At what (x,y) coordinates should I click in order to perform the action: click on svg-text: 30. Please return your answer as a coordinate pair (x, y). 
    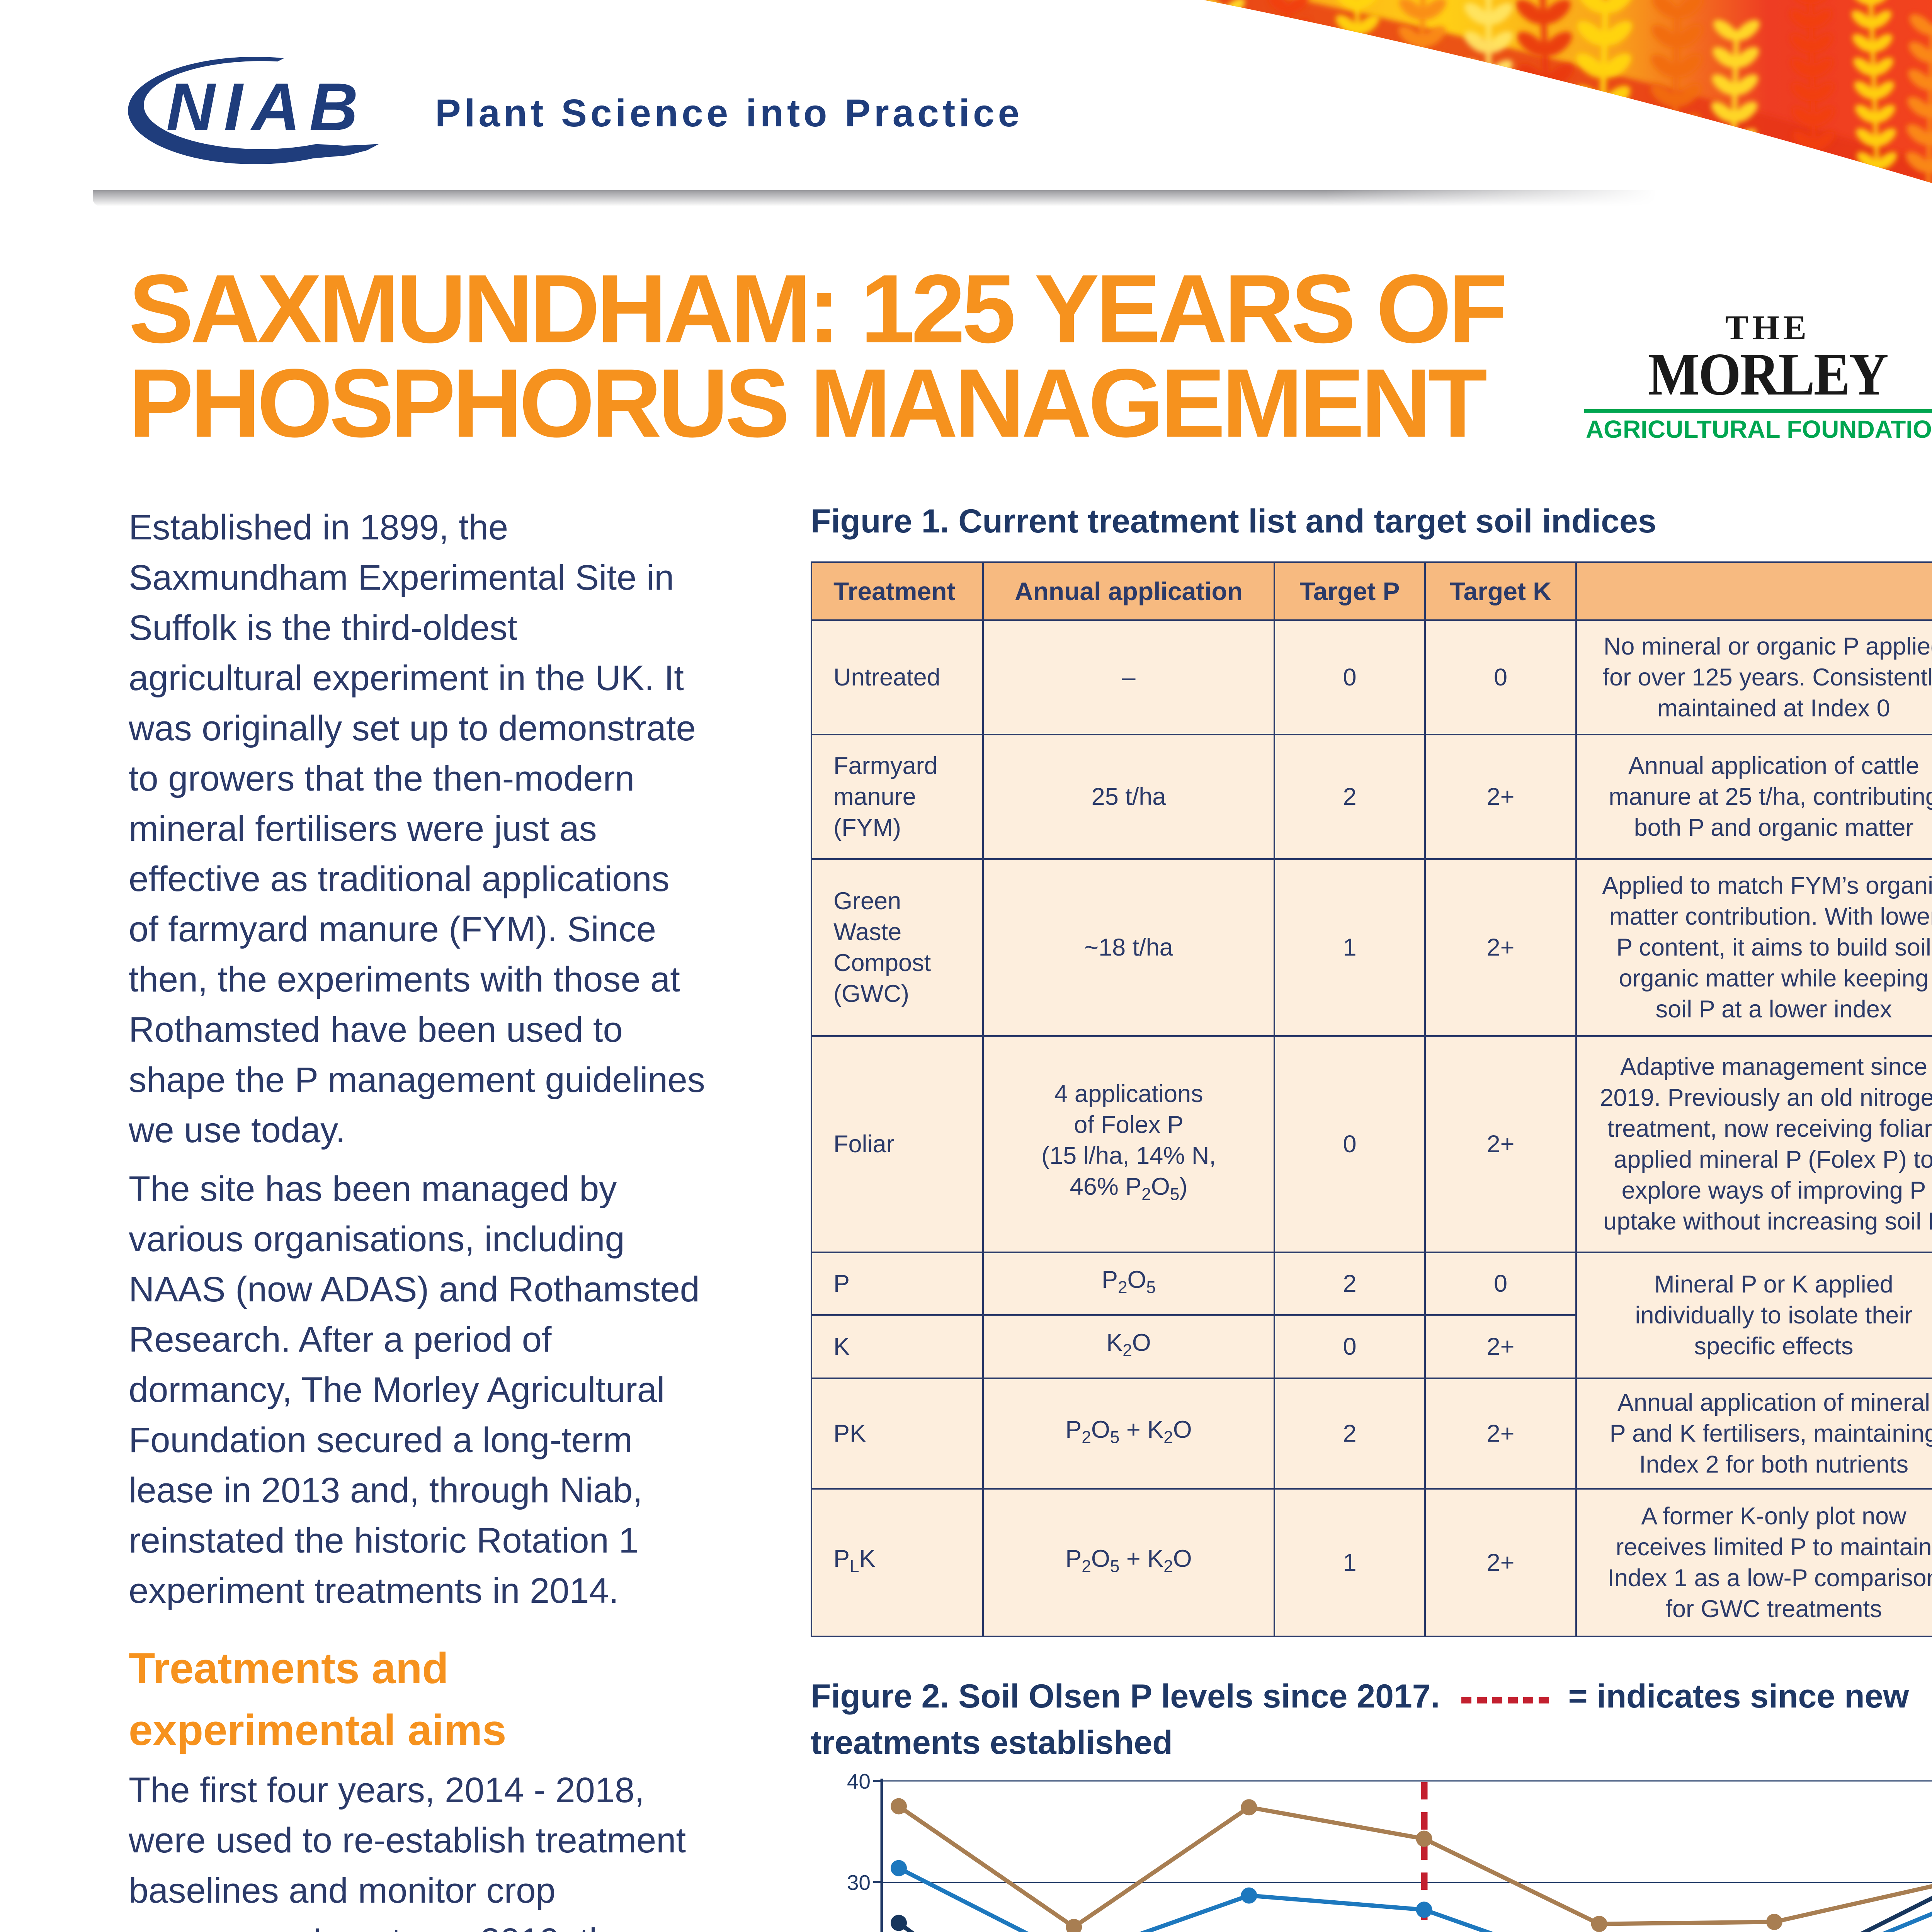
    Looking at the image, I should click on (859, 1883).